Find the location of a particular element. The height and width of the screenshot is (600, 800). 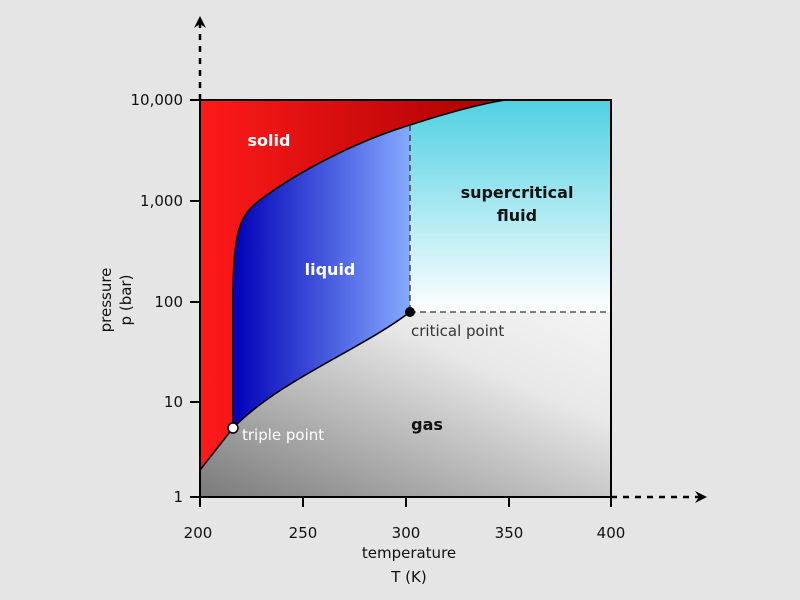

liquid-label: liquid is located at coordinates (330, 269).